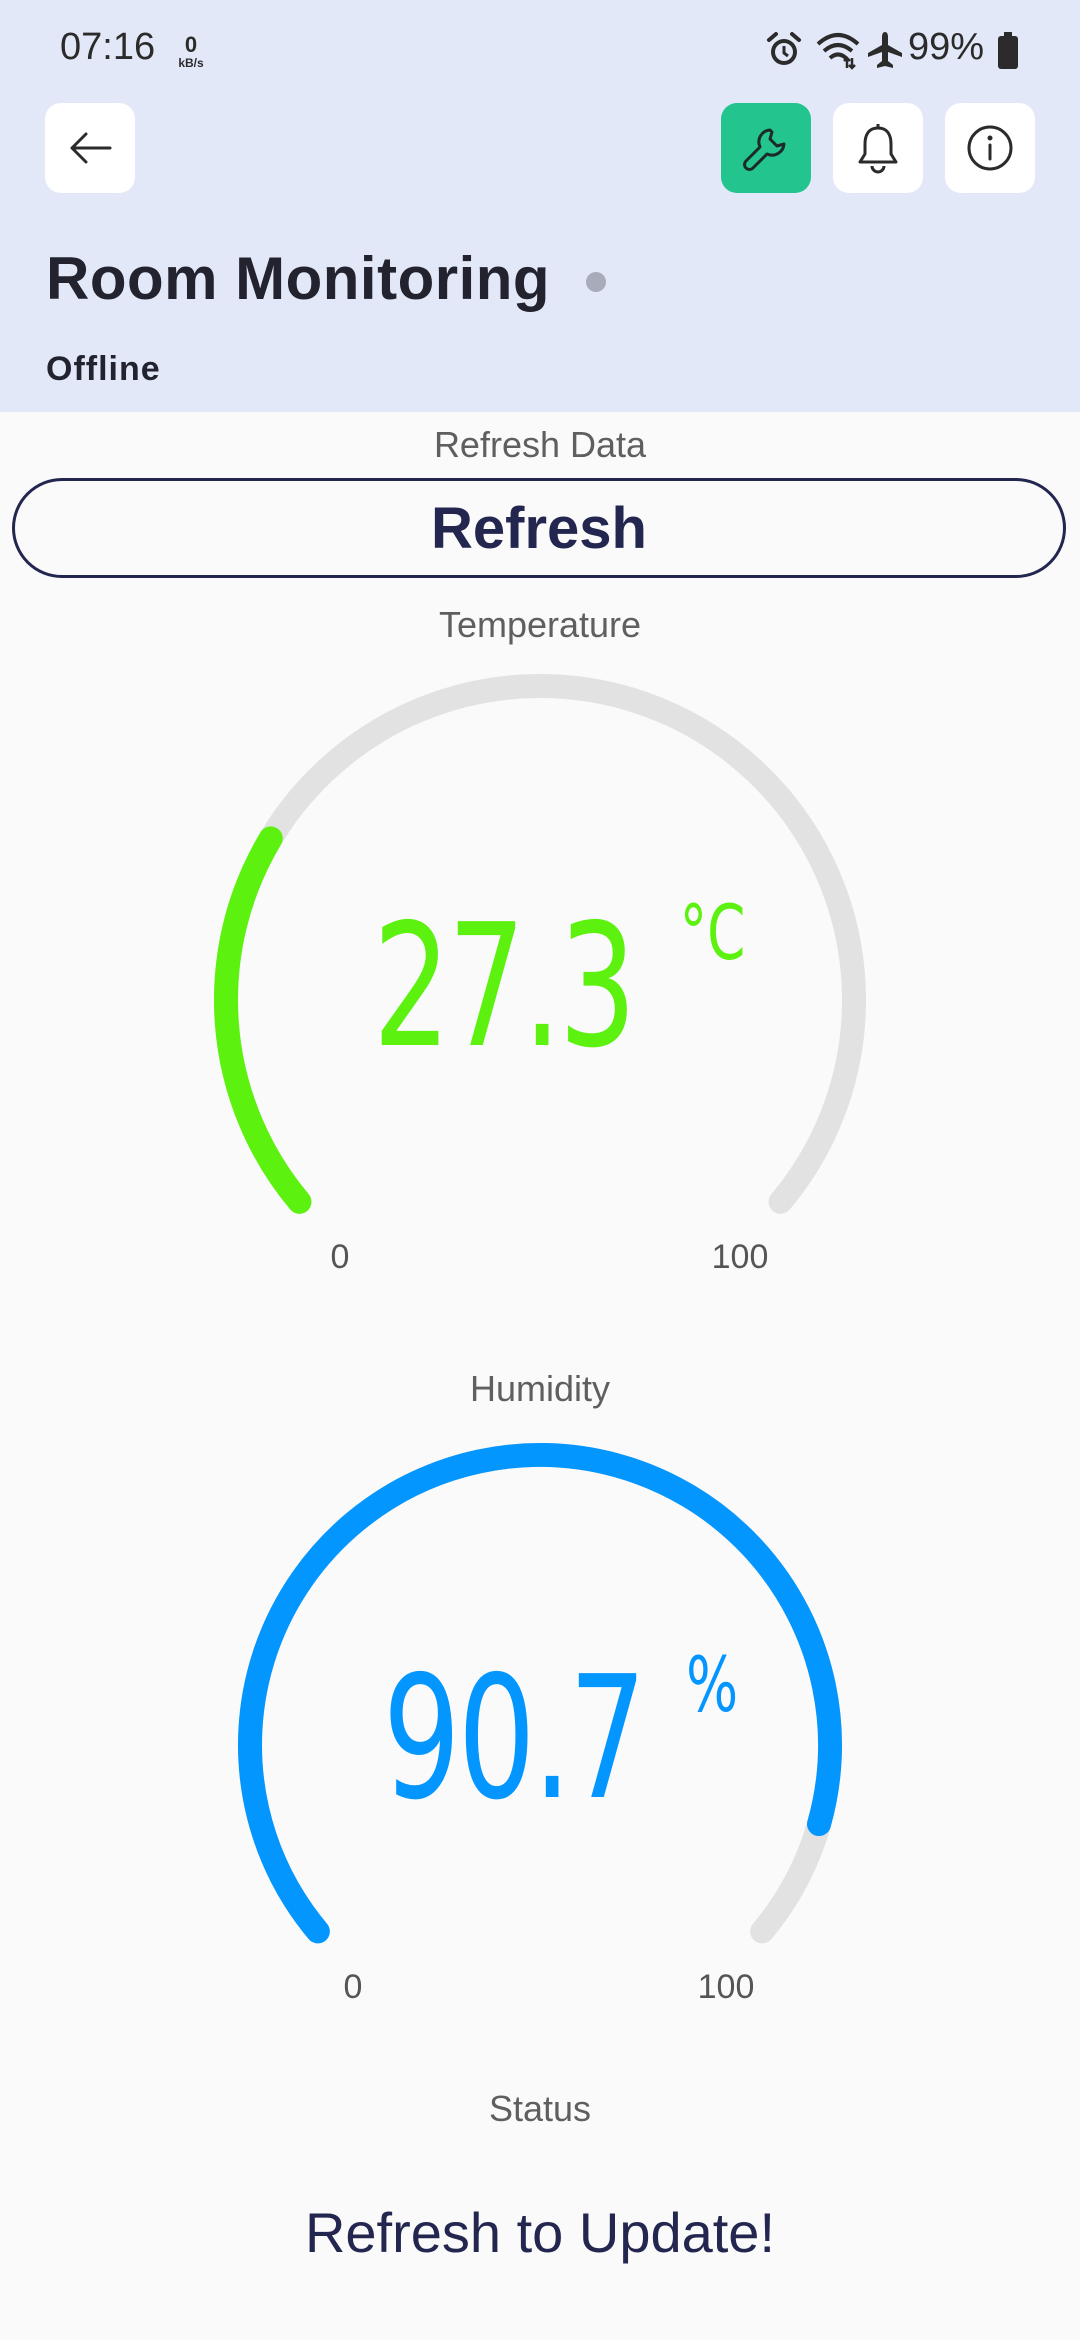 The width and height of the screenshot is (1080, 2340). Describe the element at coordinates (784, 50) in the screenshot. I see `alarm-icon` at that location.